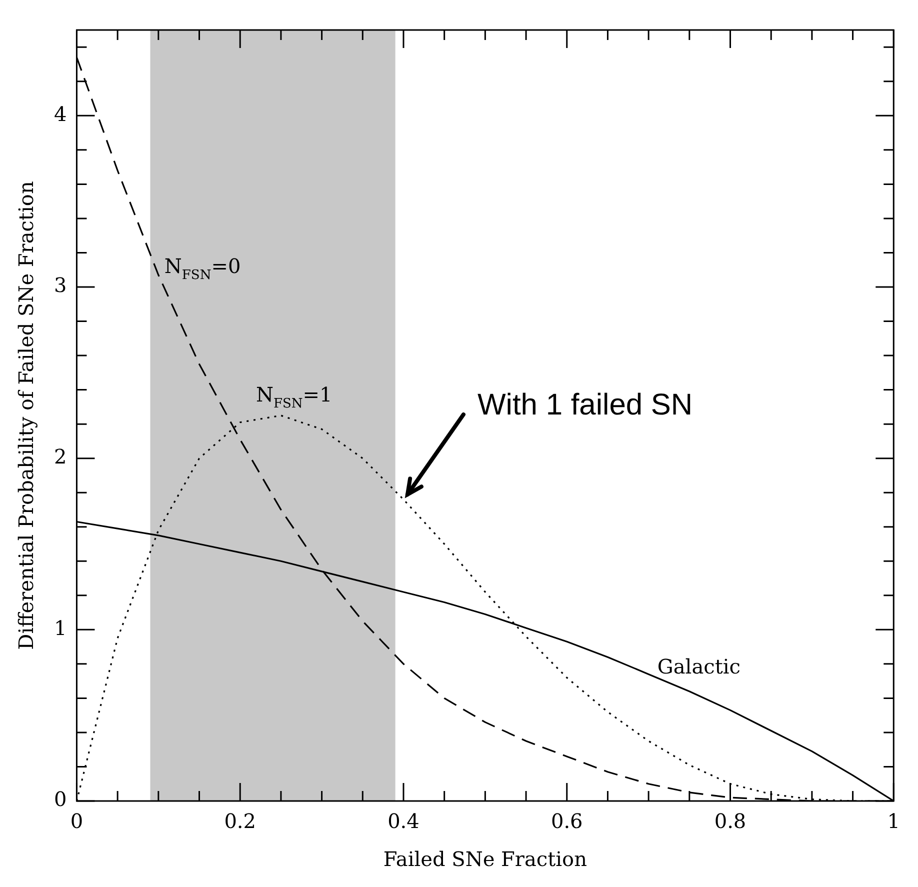  What do you see at coordinates (404, 821) in the screenshot?
I see `x-tick-label: 0.4` at bounding box center [404, 821].